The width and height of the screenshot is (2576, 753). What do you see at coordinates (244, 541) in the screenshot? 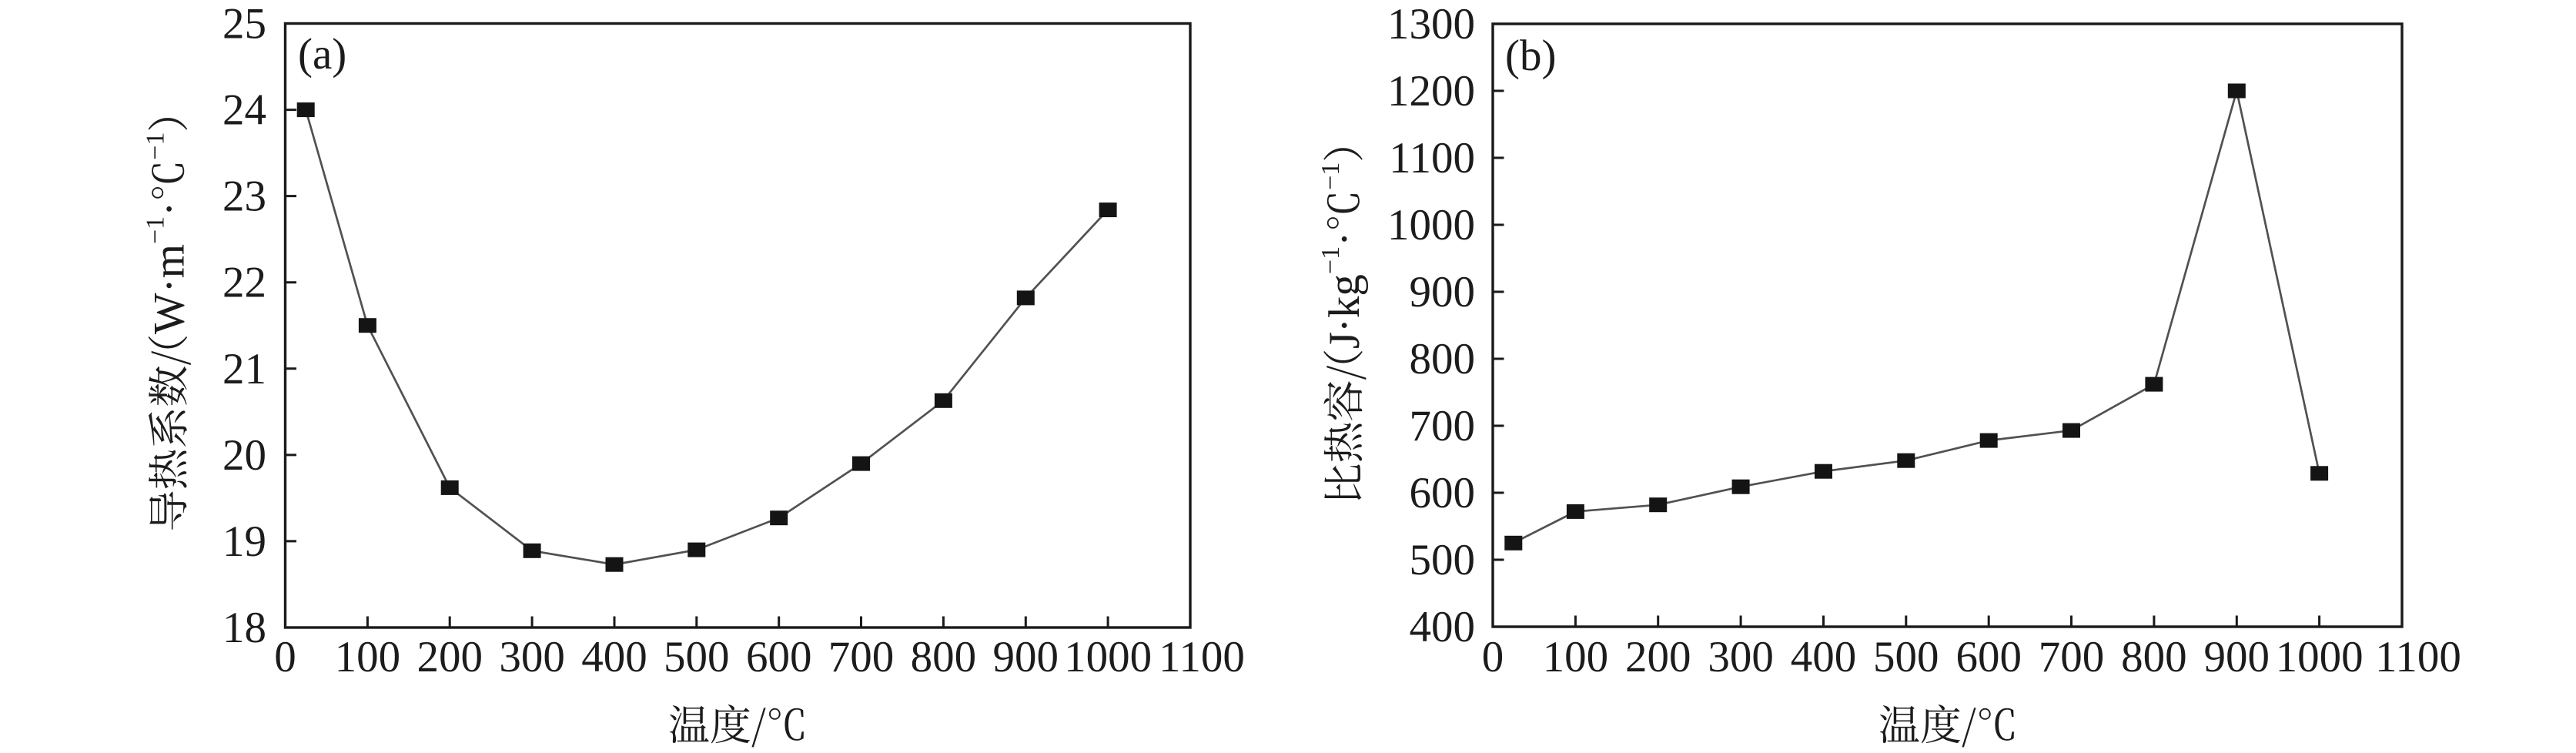
I see `svg-text: 19` at bounding box center [244, 541].